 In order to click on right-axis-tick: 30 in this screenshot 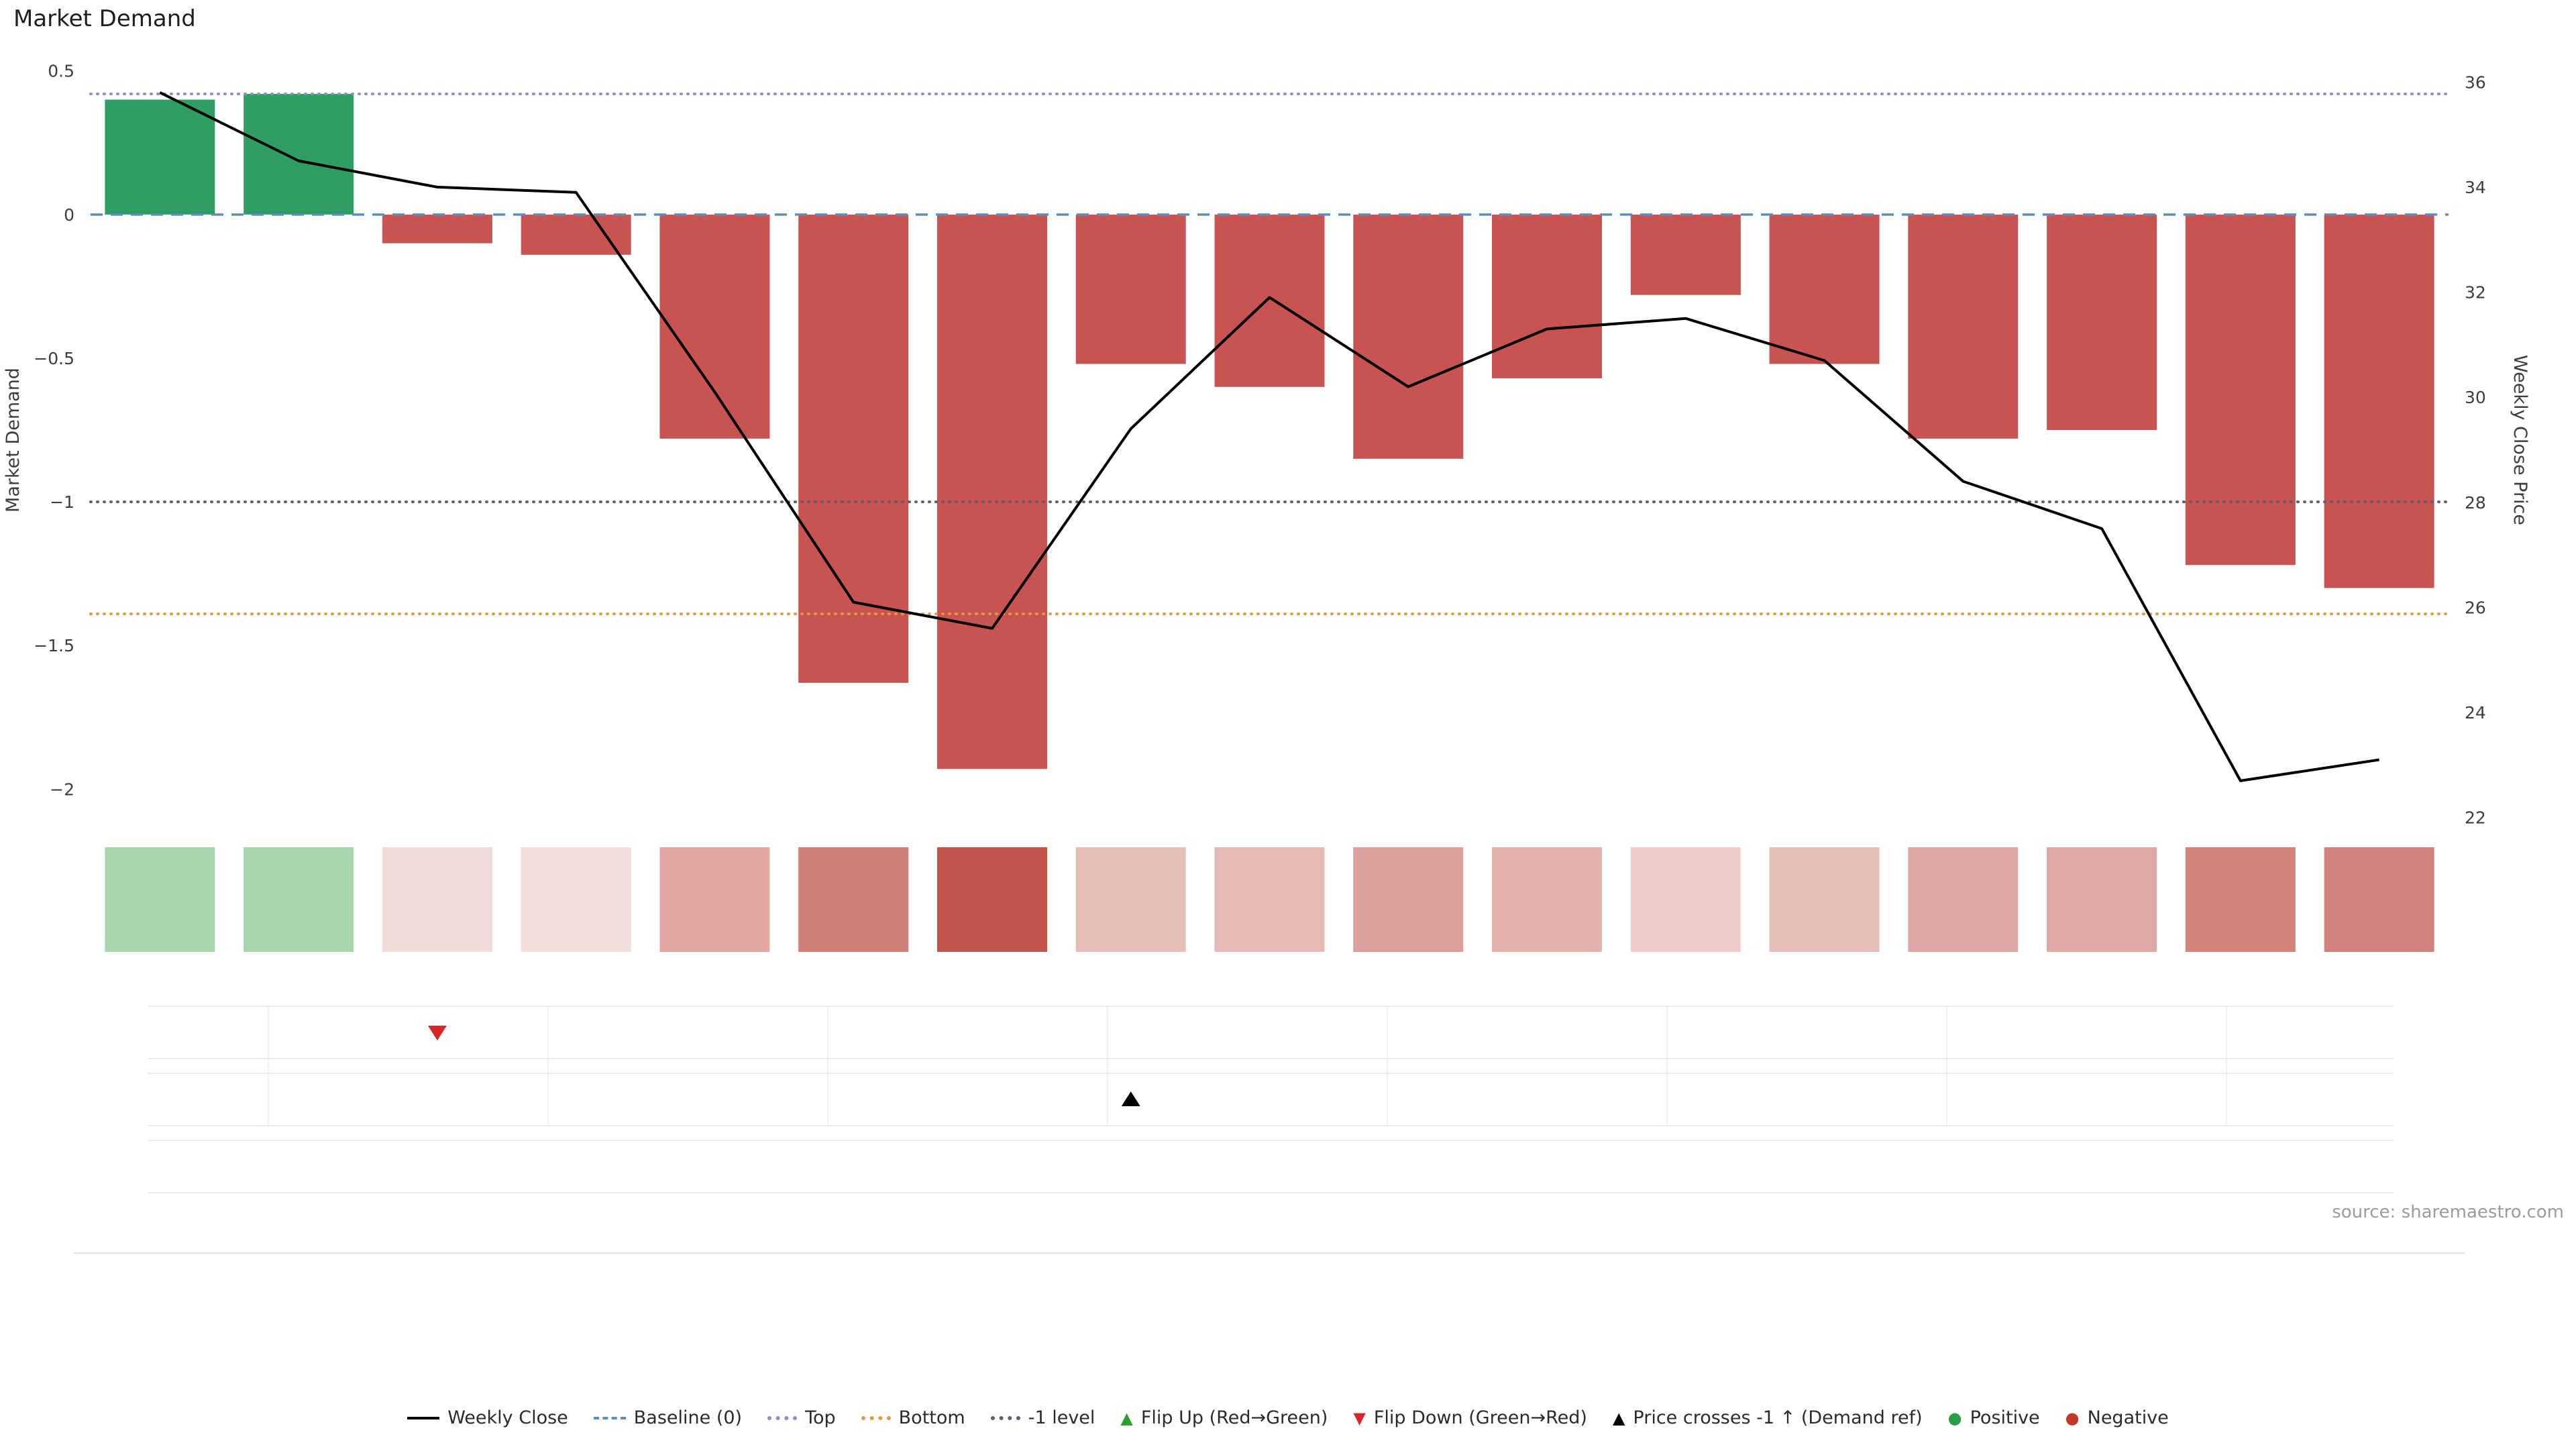, I will do `click(2475, 397)`.